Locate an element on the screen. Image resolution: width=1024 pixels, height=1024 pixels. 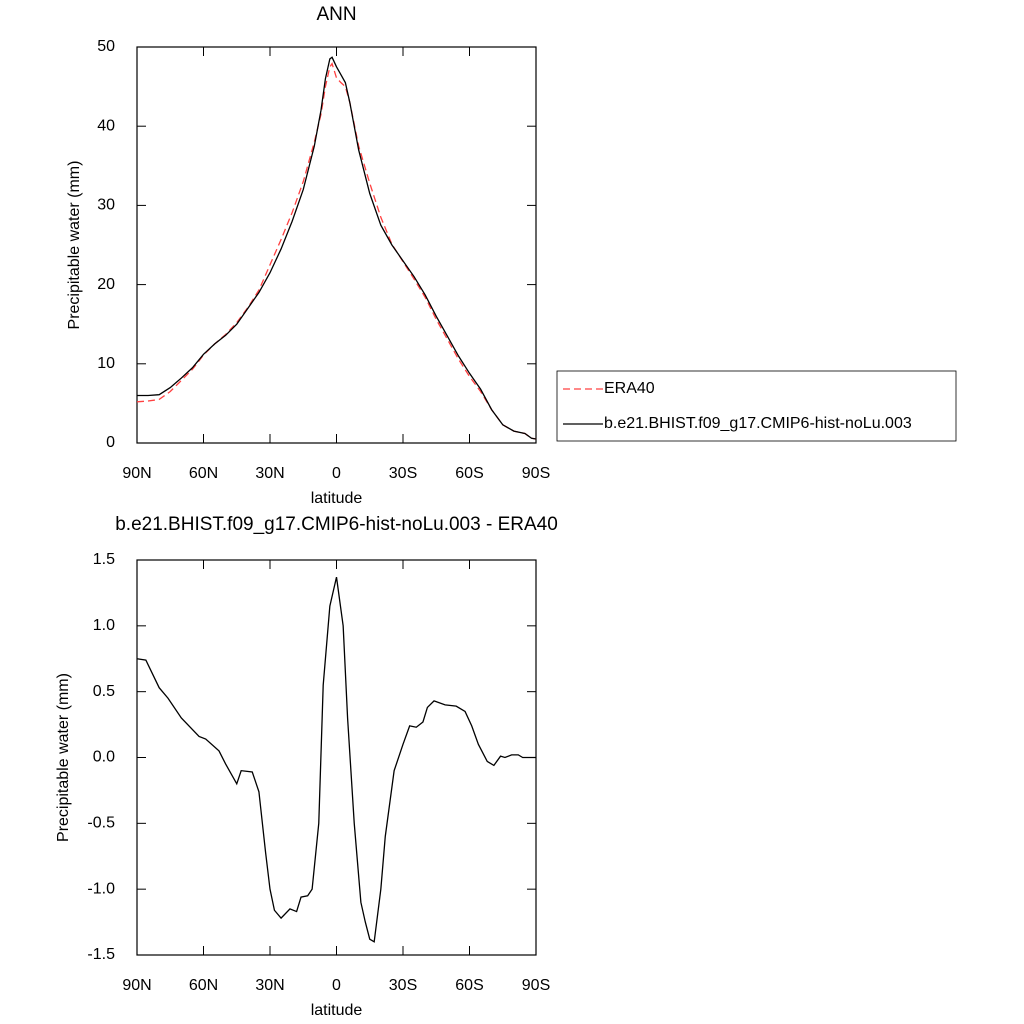
y-tick-label: 10 is located at coordinates (106, 363).